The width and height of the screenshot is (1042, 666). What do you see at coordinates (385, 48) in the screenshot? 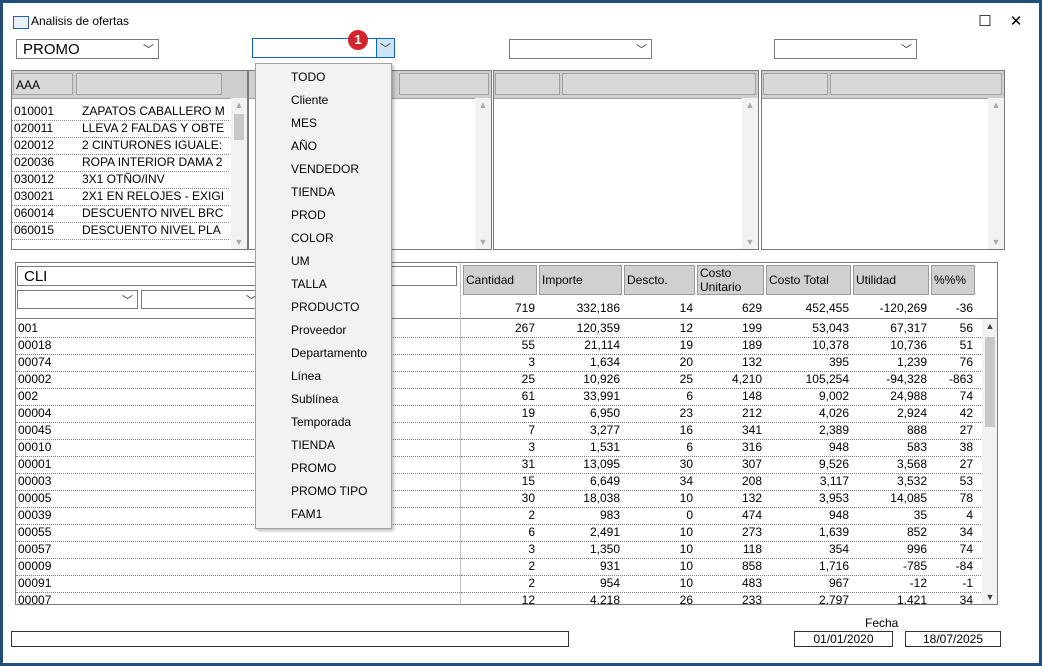
I see `combo-dropdown-button` at bounding box center [385, 48].